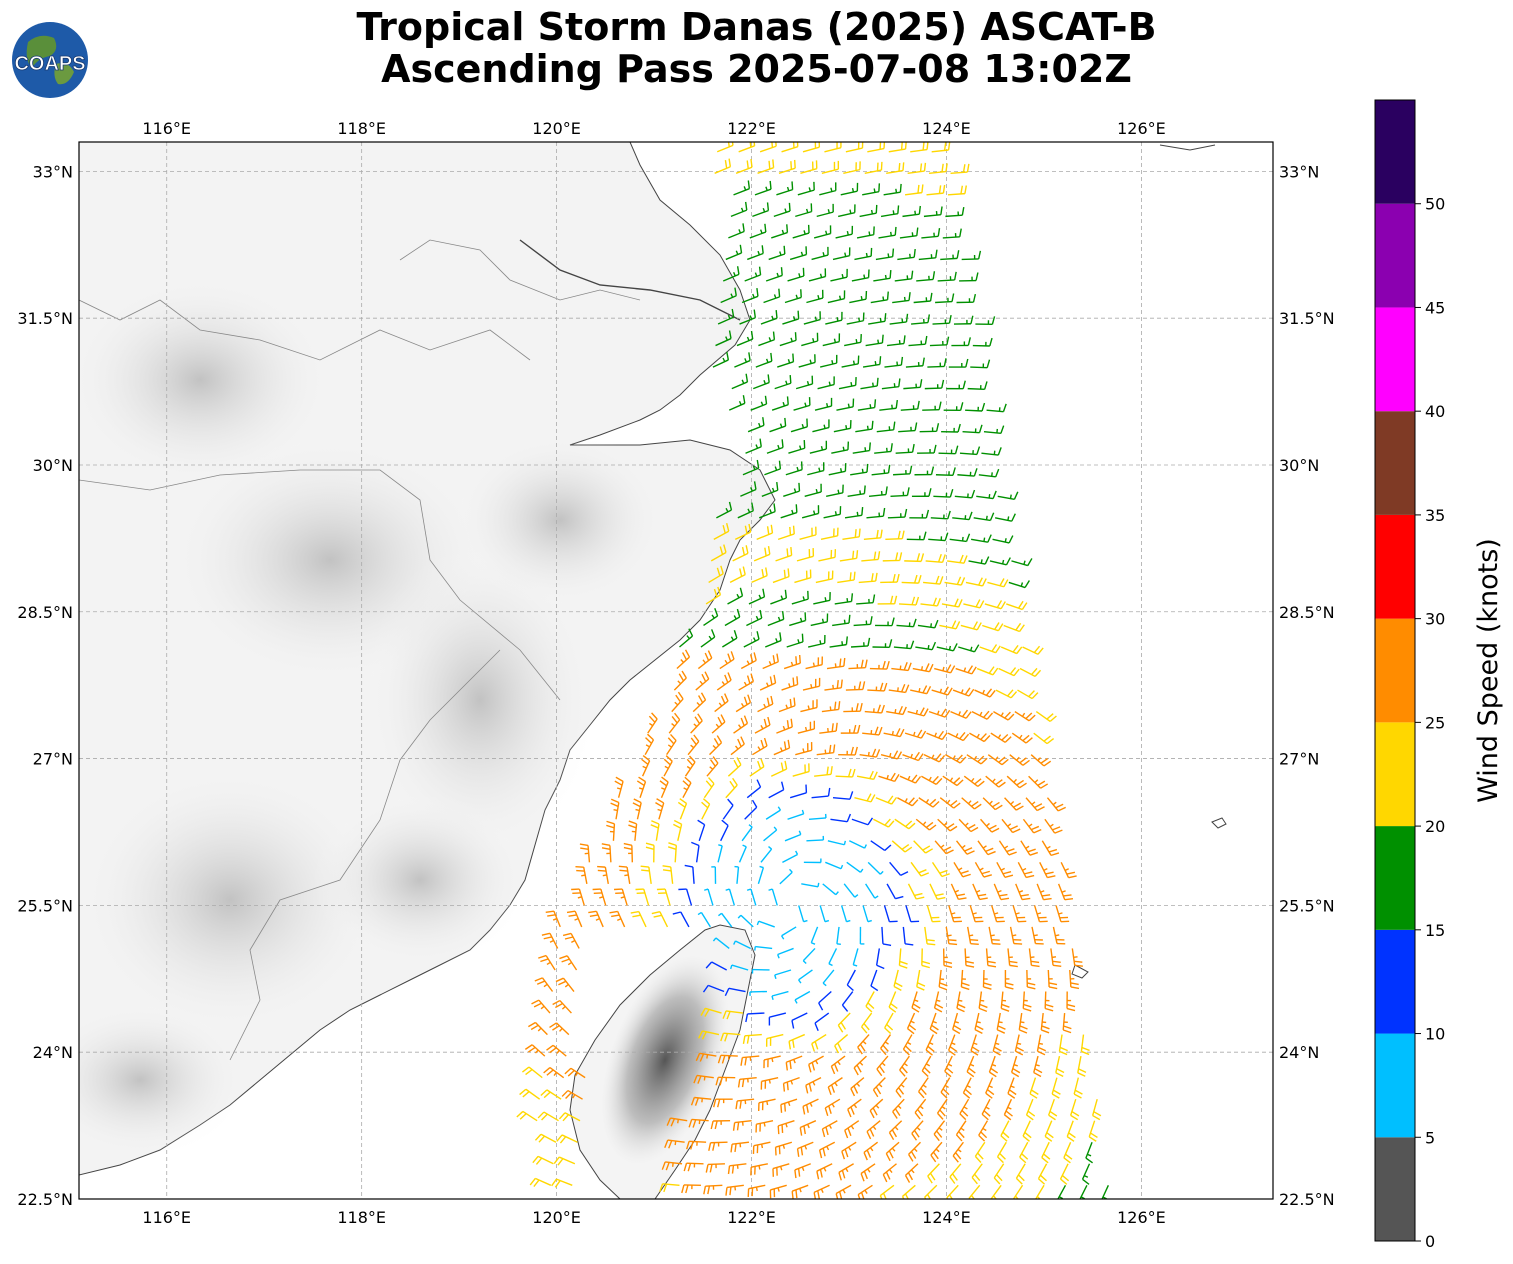 Image resolution: width=1513 pixels, height=1264 pixels. Describe the element at coordinates (1435, 930) in the screenshot. I see `colorbar-tick-label: 15` at that location.